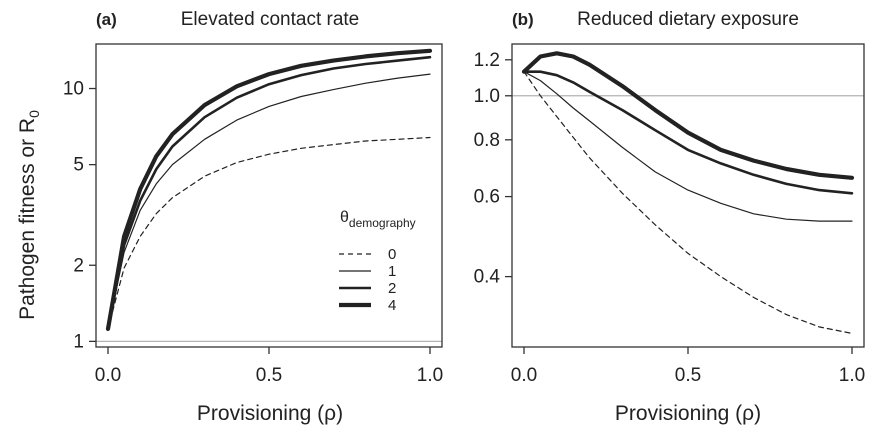 The image size is (870, 430). I want to click on panel-a-y-tick-label: 5, so click(78, 165).